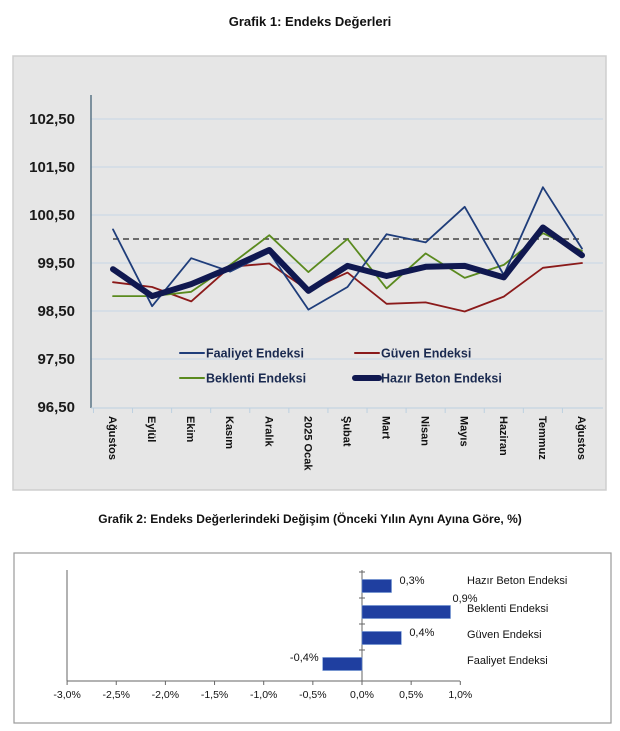 The height and width of the screenshot is (731, 620). I want to click on chart2-x-tick-label: 0,5%, so click(411, 695).